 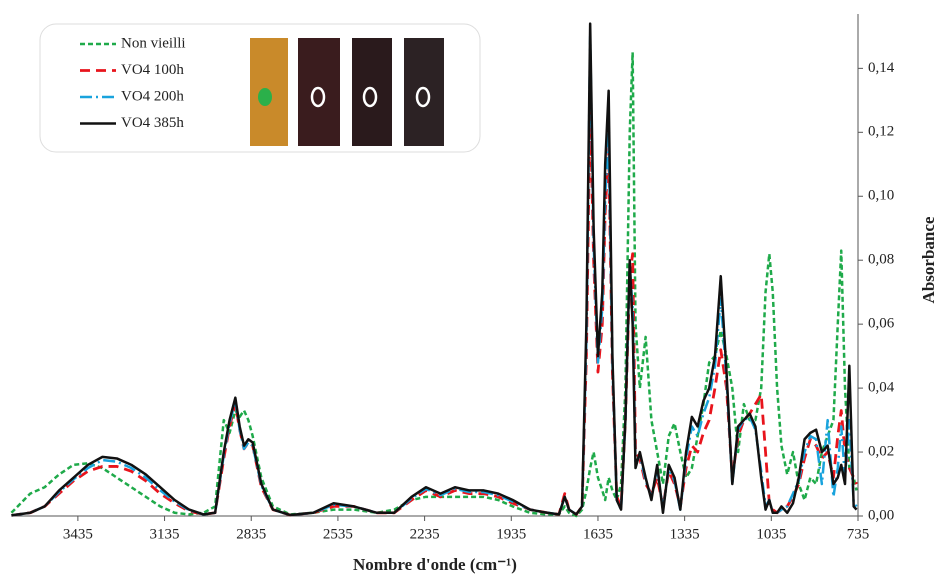 What do you see at coordinates (858, 534) in the screenshot?
I see `x-tick-label: 735` at bounding box center [858, 534].